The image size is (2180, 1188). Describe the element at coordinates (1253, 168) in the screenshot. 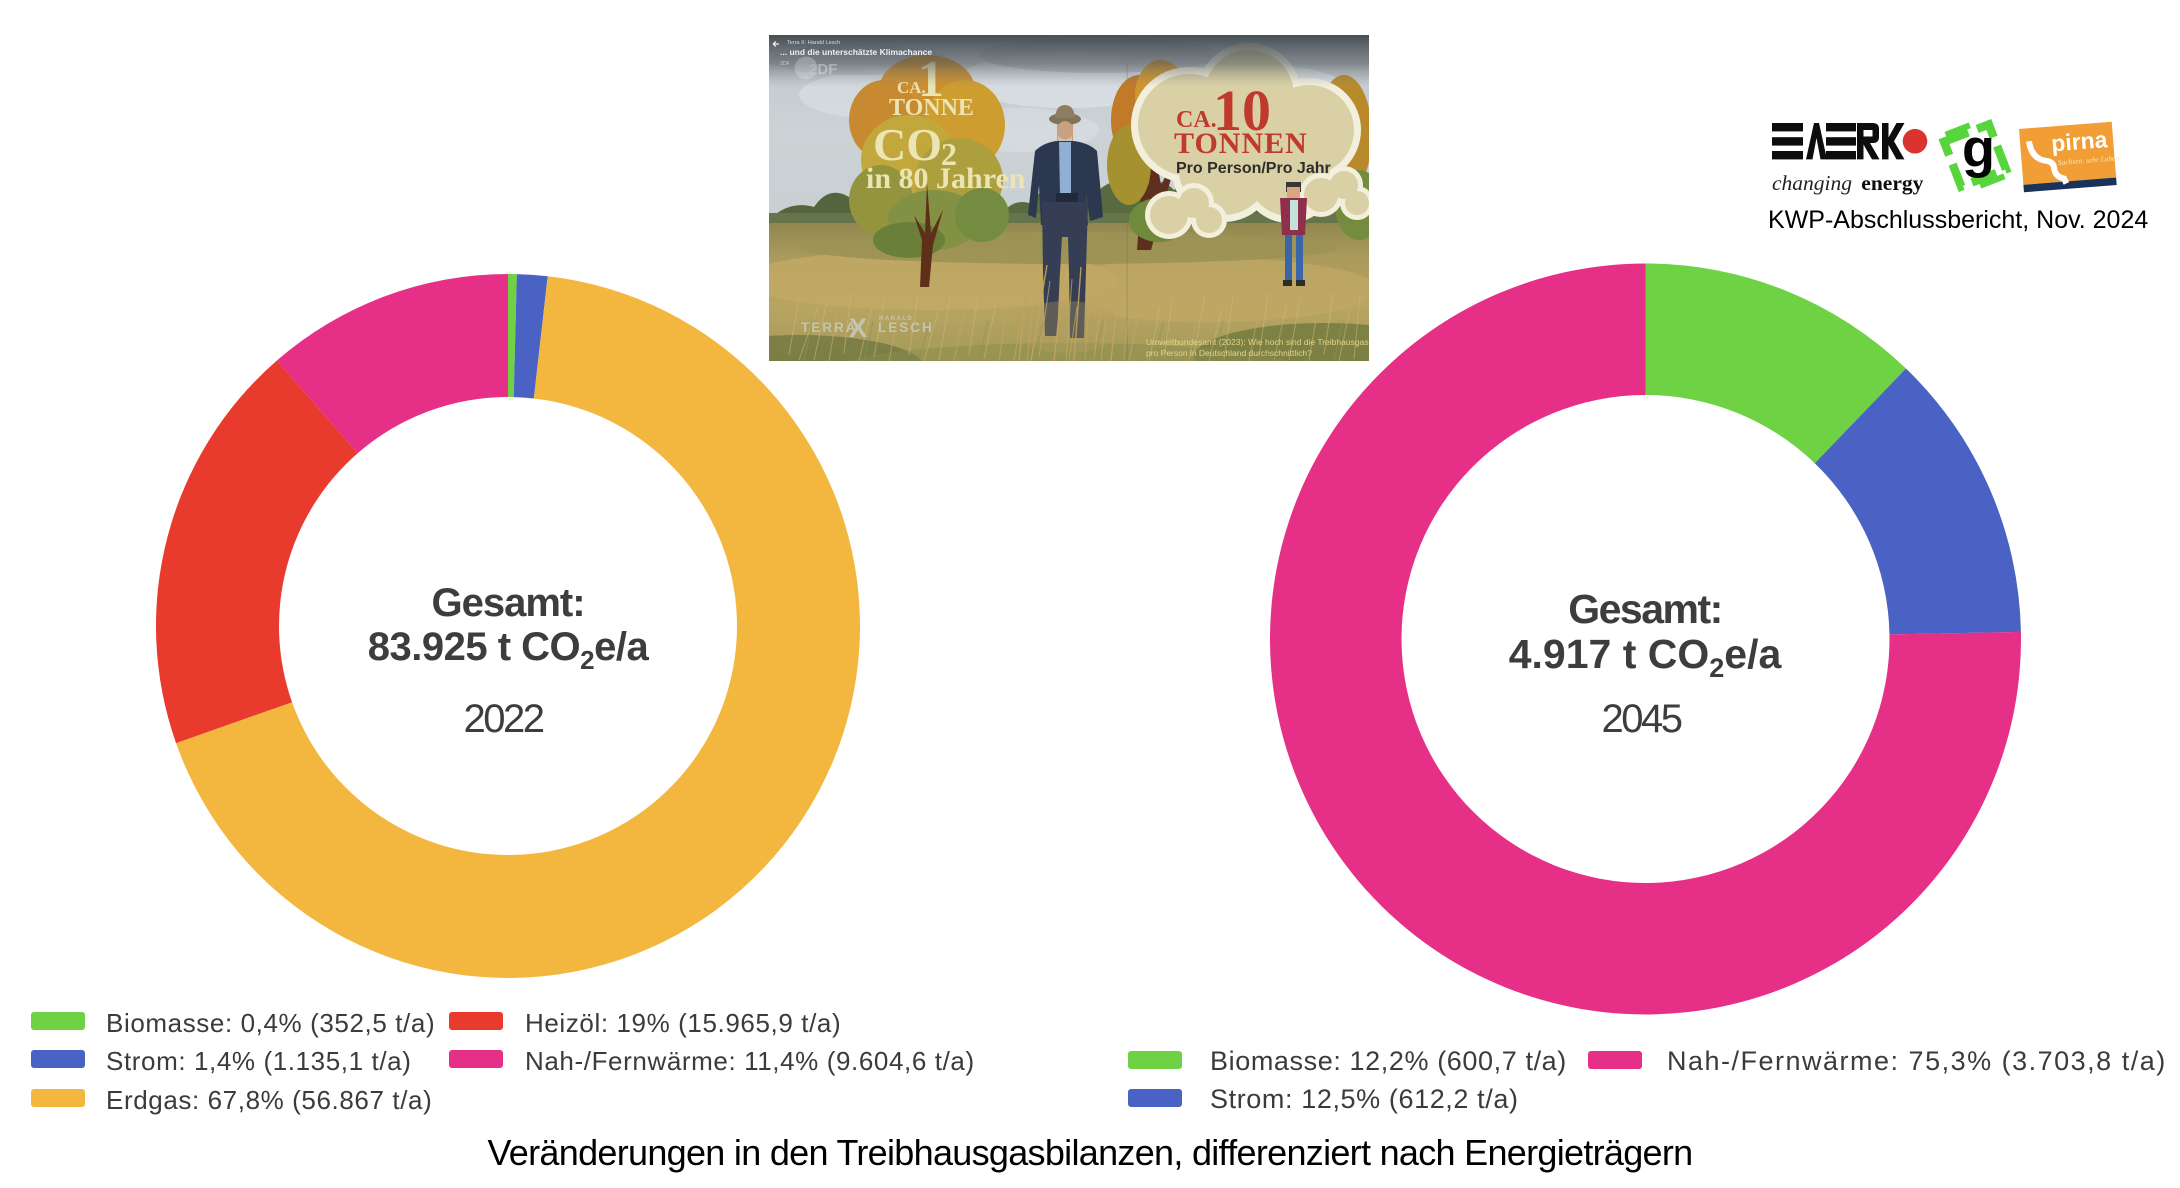

I see `svg-text: Pro Person/Pro Jahr` at that location.